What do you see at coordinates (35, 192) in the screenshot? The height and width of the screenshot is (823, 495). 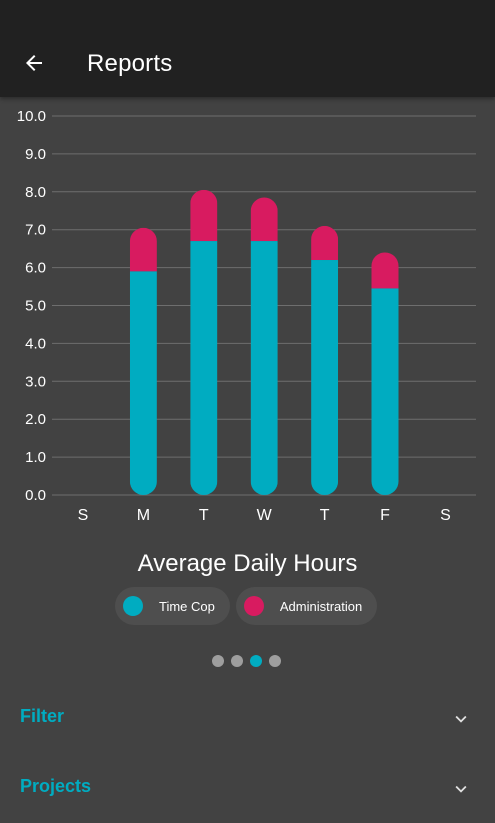 I see `y-tick-label: 8.0` at bounding box center [35, 192].